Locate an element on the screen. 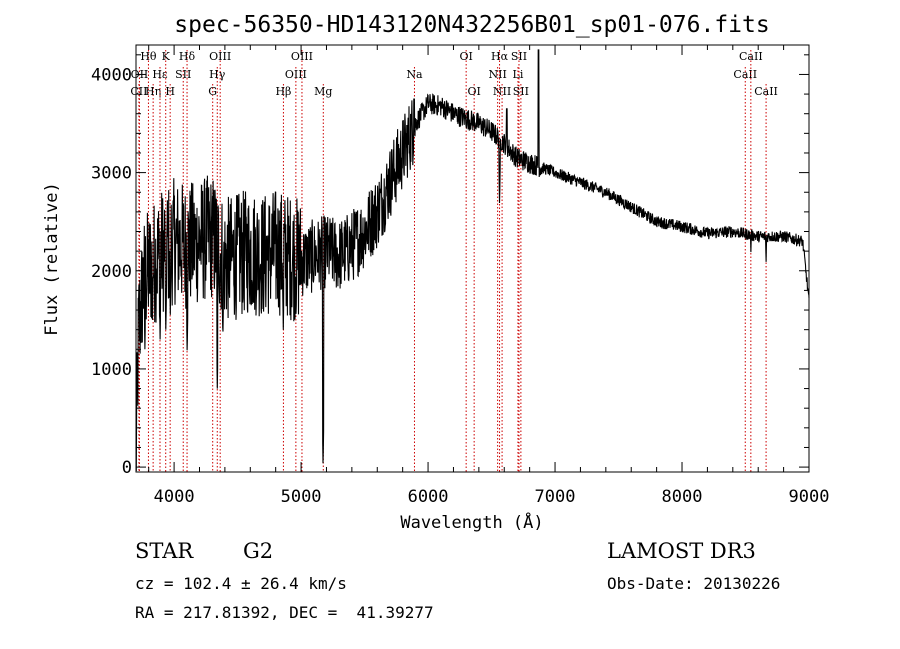 The width and height of the screenshot is (900, 649). line-marker-label: Na is located at coordinates (414, 74).